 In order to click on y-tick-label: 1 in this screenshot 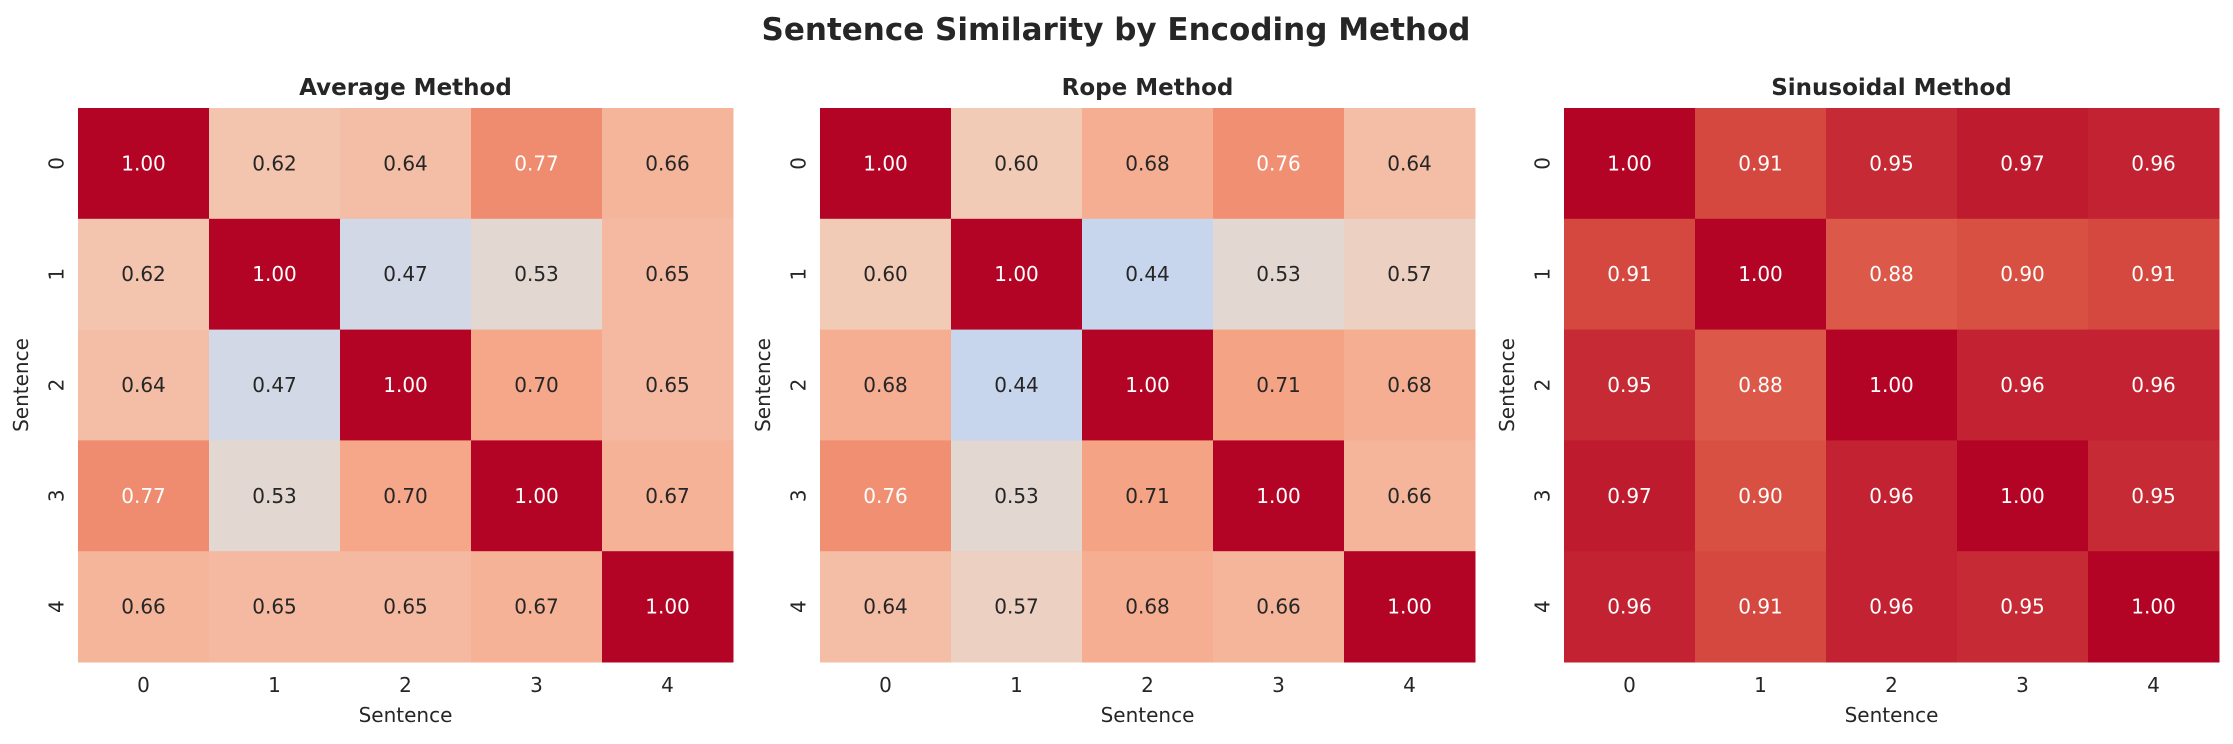, I will do `click(57, 274)`.